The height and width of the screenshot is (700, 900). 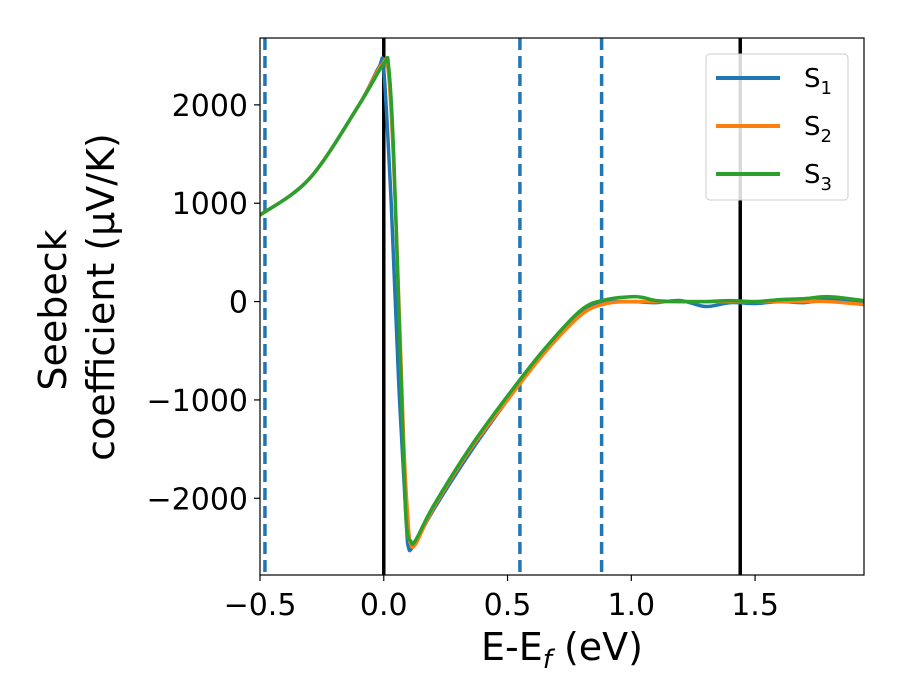 I want to click on x-tick-label: 0.5, so click(x=508, y=605).